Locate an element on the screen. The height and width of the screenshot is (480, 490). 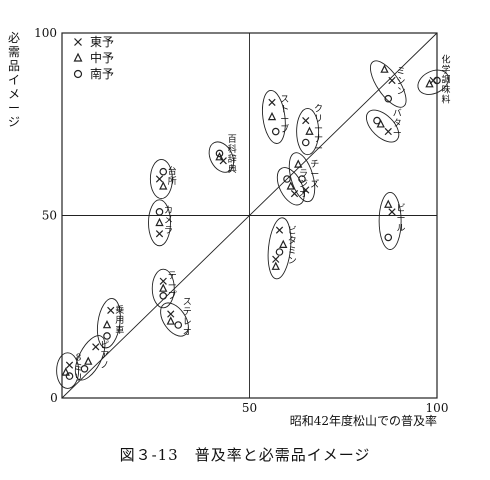
x-tick-label: 0 is located at coordinates (54, 398).